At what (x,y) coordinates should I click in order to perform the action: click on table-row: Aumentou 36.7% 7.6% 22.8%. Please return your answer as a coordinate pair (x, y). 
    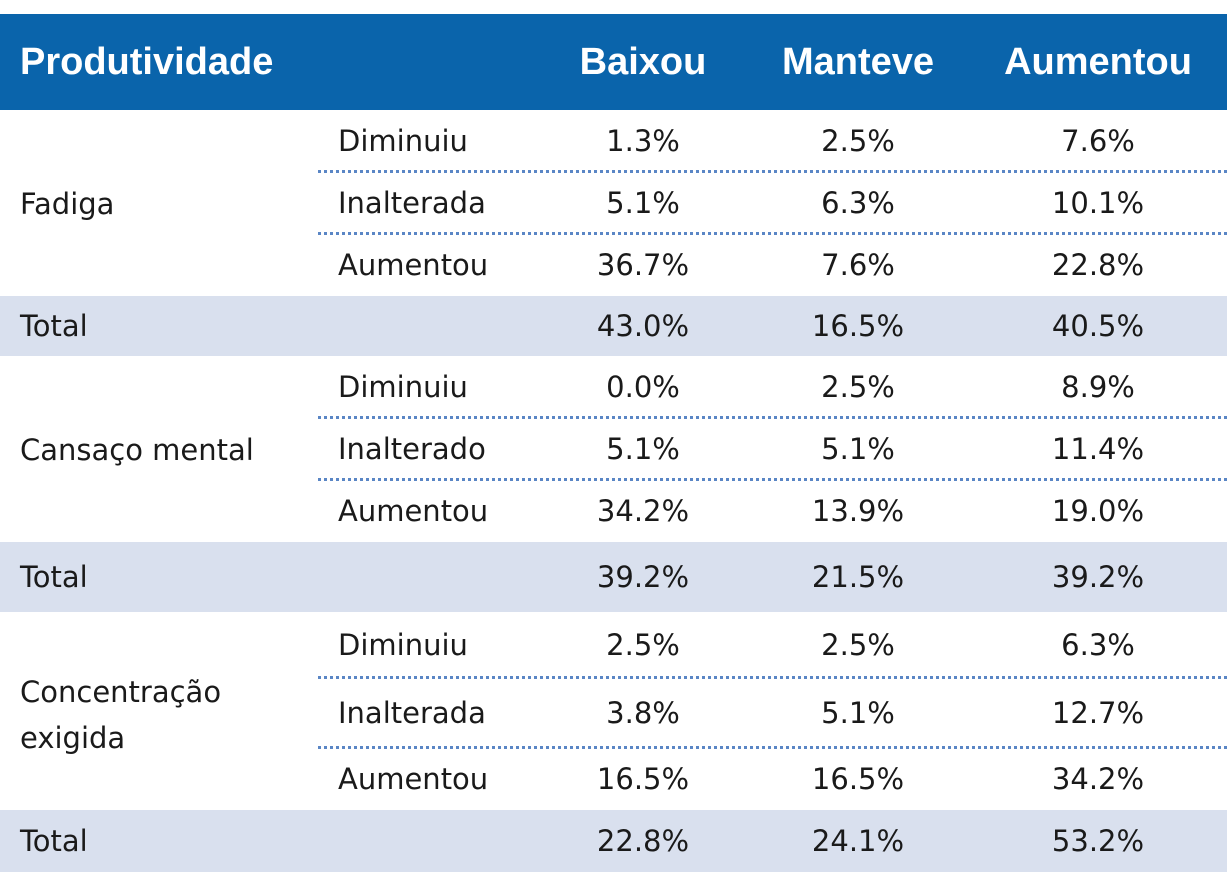
    Looking at the image, I should click on (613, 265).